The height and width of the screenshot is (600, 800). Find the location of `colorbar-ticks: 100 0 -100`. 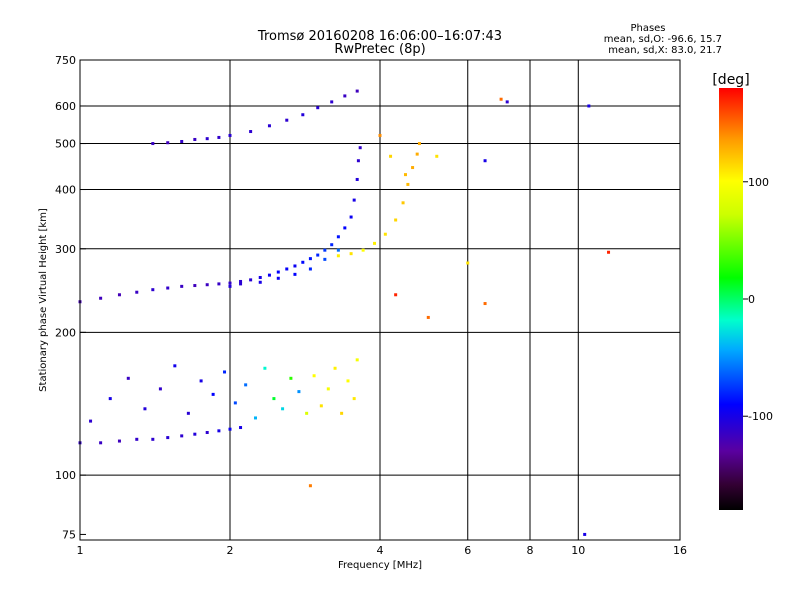

colorbar-ticks: 100 0 -100 is located at coordinates (758, 299).